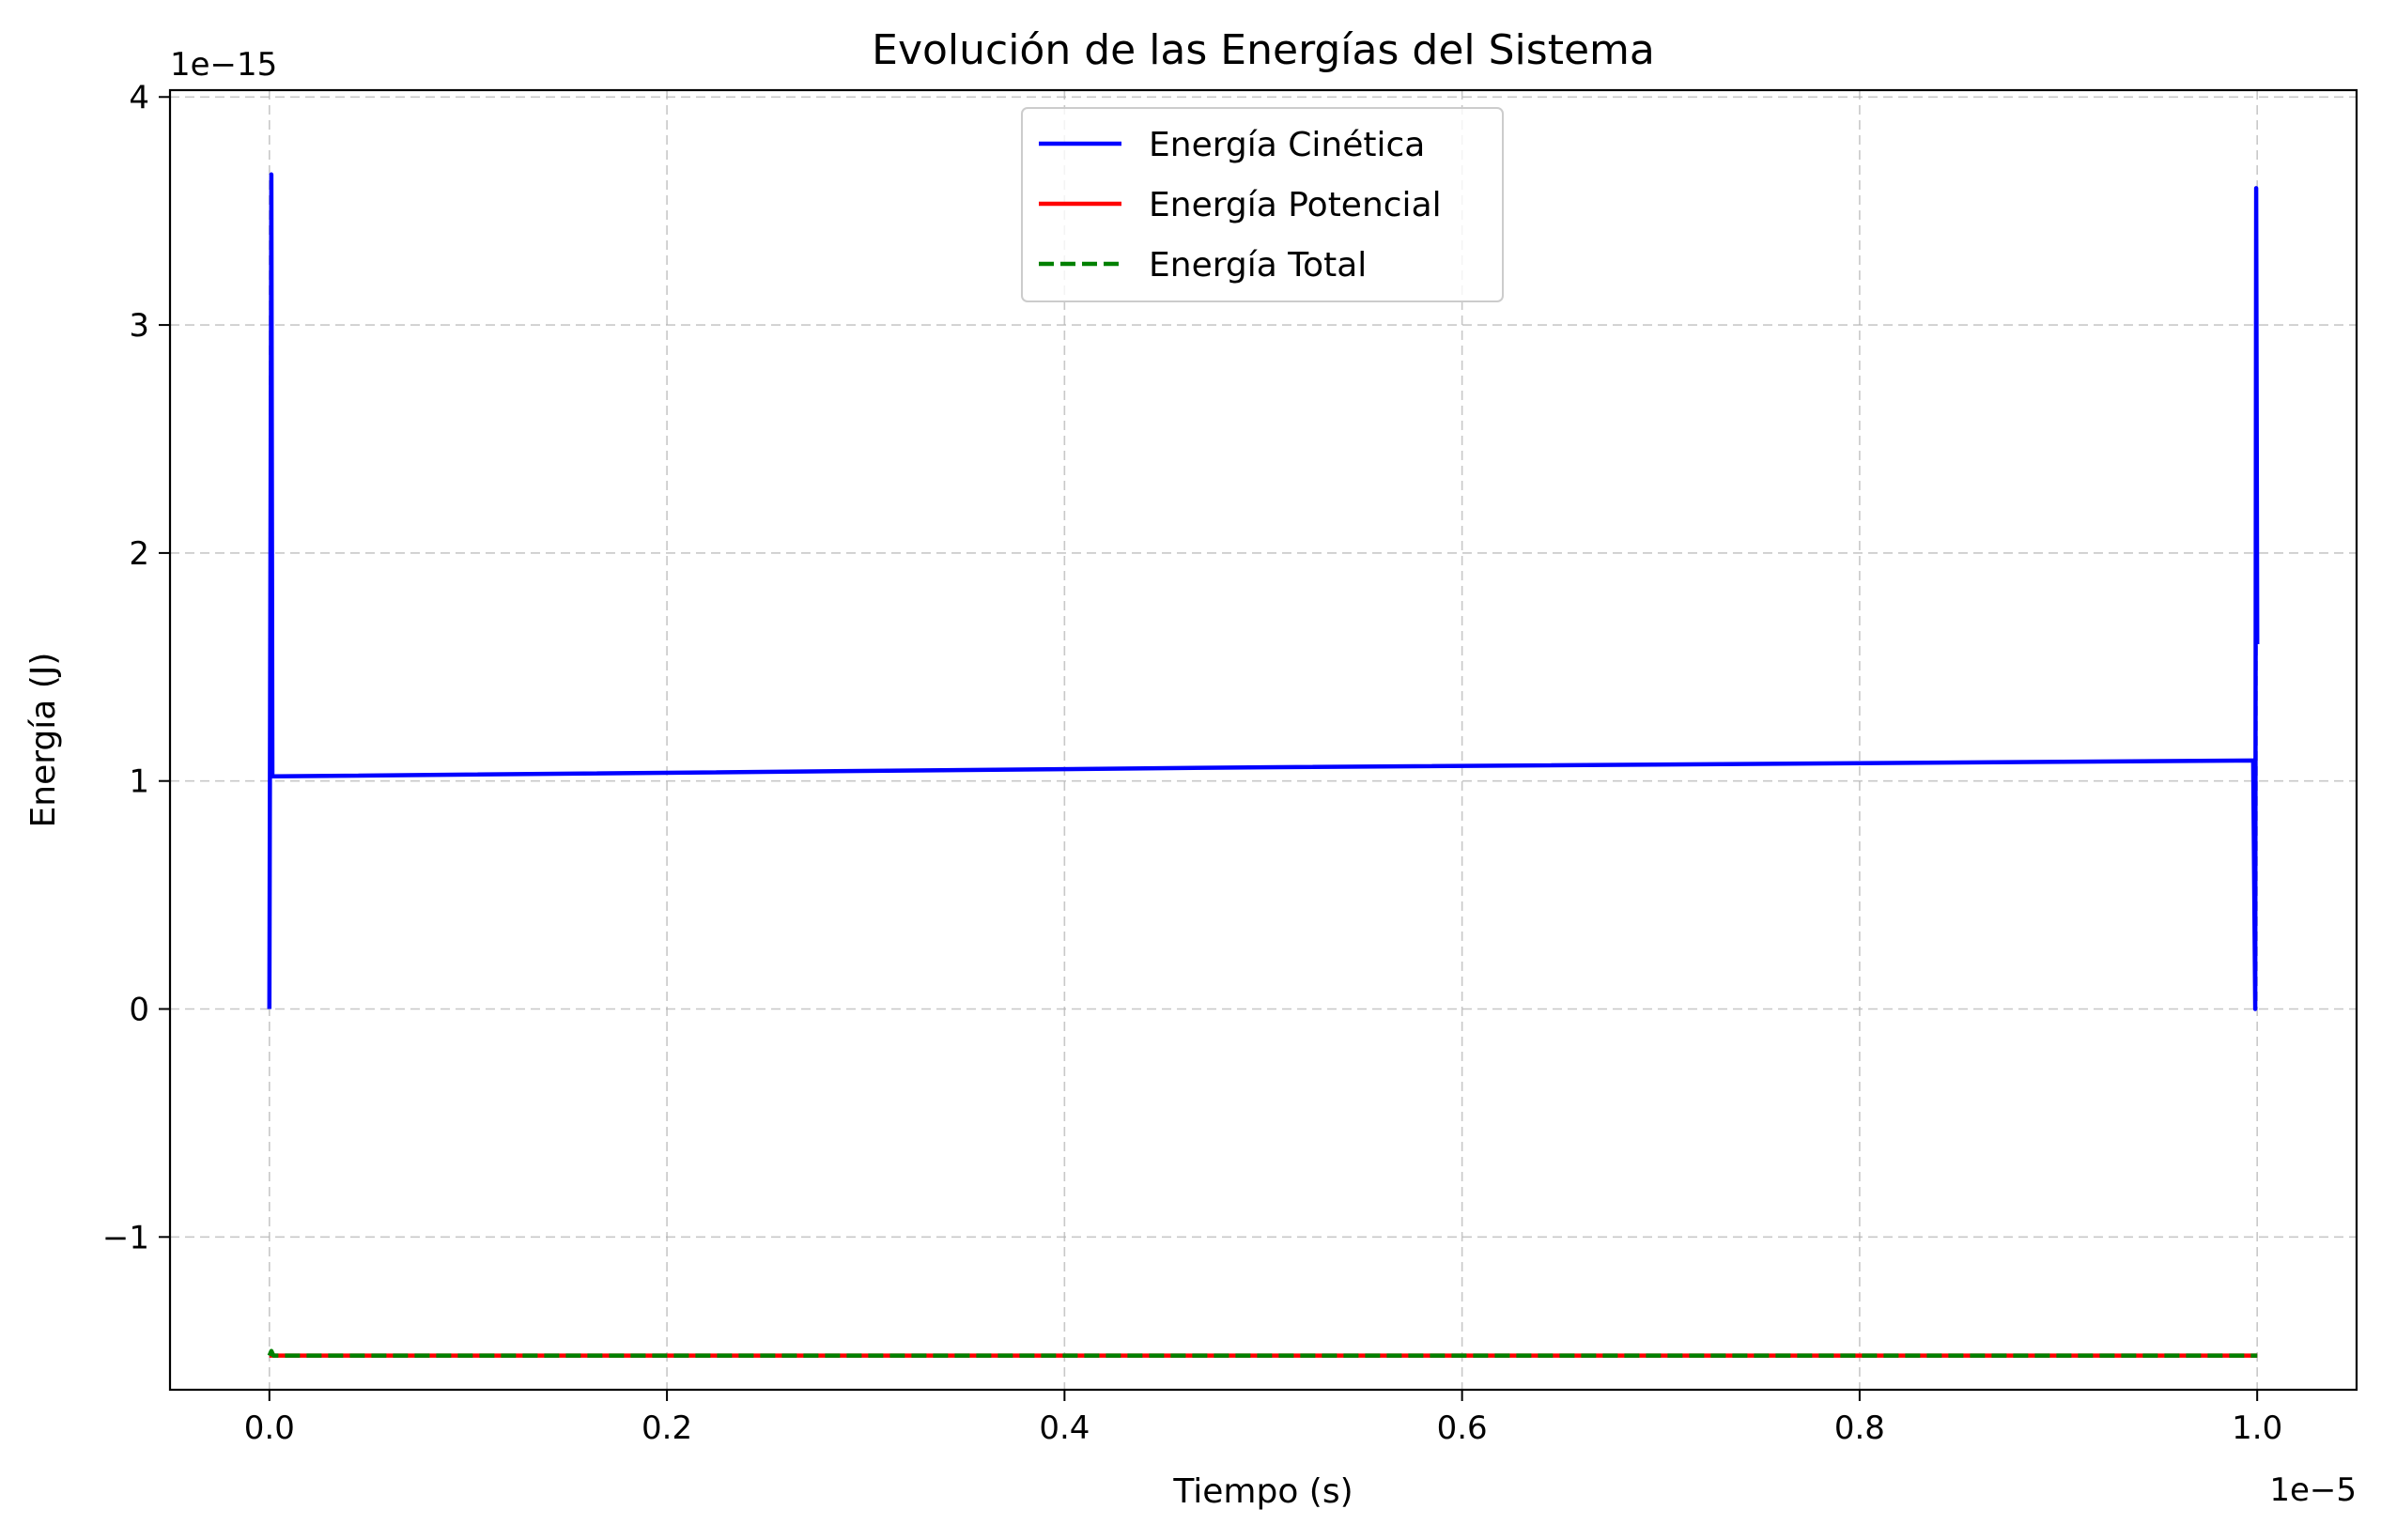 This screenshot has width=2381, height=1540. I want to click on y-tick-label: 1, so click(139, 782).